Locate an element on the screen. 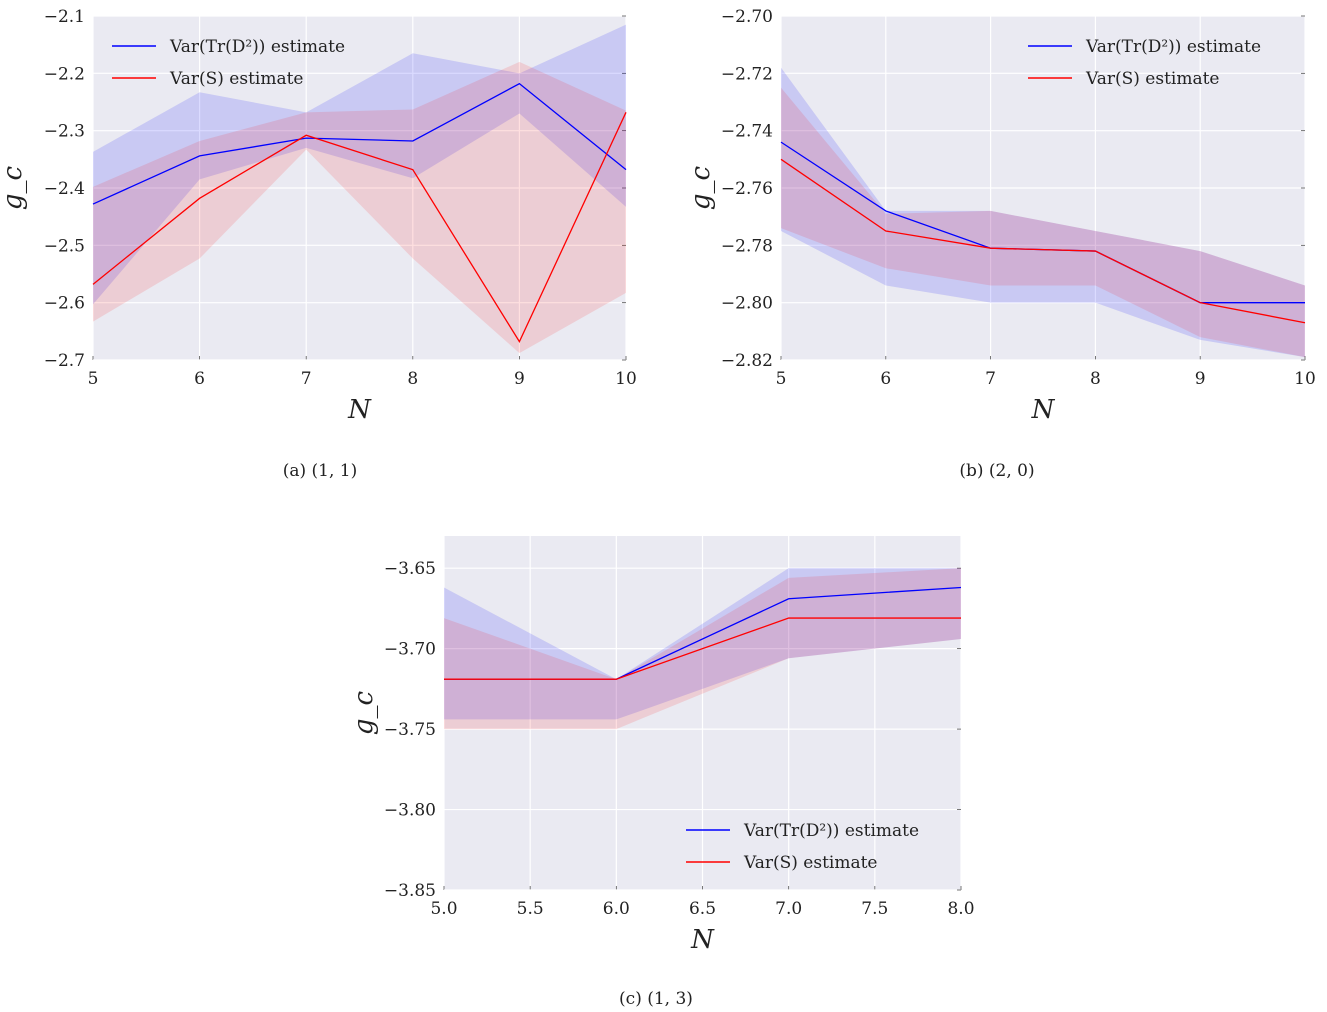 The height and width of the screenshot is (1012, 1327). x-tick-label: 7.0 is located at coordinates (788, 909).